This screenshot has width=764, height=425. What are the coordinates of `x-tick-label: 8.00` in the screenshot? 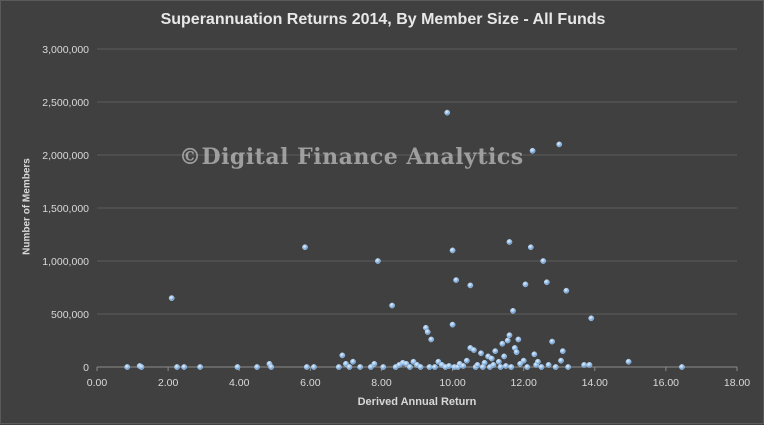 It's located at (381, 383).